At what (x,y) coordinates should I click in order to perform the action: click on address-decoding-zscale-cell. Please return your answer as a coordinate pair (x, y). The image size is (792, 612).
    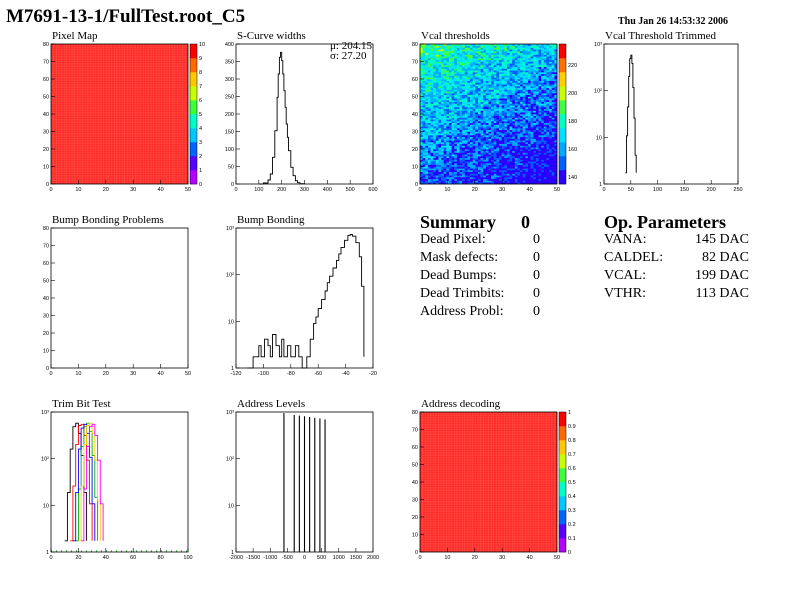
    Looking at the image, I should click on (562, 431).